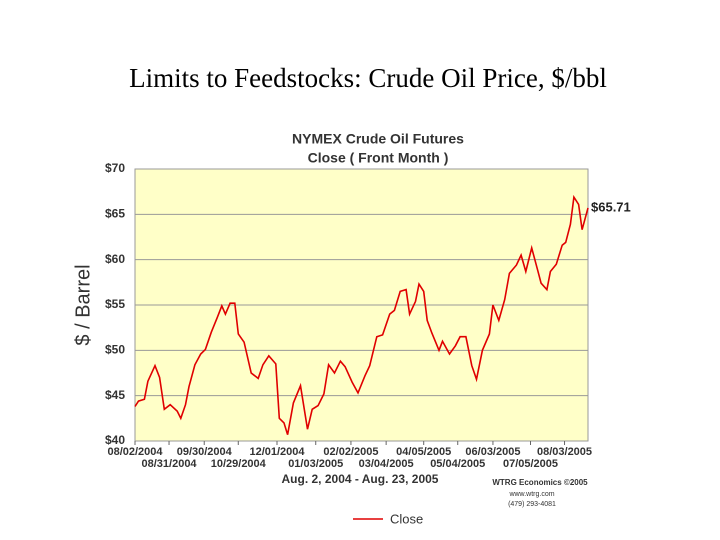 The height and width of the screenshot is (540, 720). Describe the element at coordinates (360, 479) in the screenshot. I see `x-axis-label: Aug. 2, 2004 - Aug. 23, 2005` at that location.